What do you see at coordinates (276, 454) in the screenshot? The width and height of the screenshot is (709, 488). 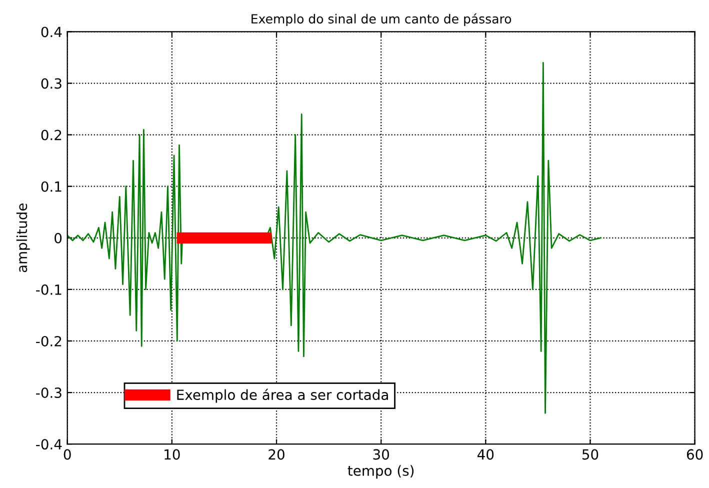 I see `x-tick-label: 20` at bounding box center [276, 454].